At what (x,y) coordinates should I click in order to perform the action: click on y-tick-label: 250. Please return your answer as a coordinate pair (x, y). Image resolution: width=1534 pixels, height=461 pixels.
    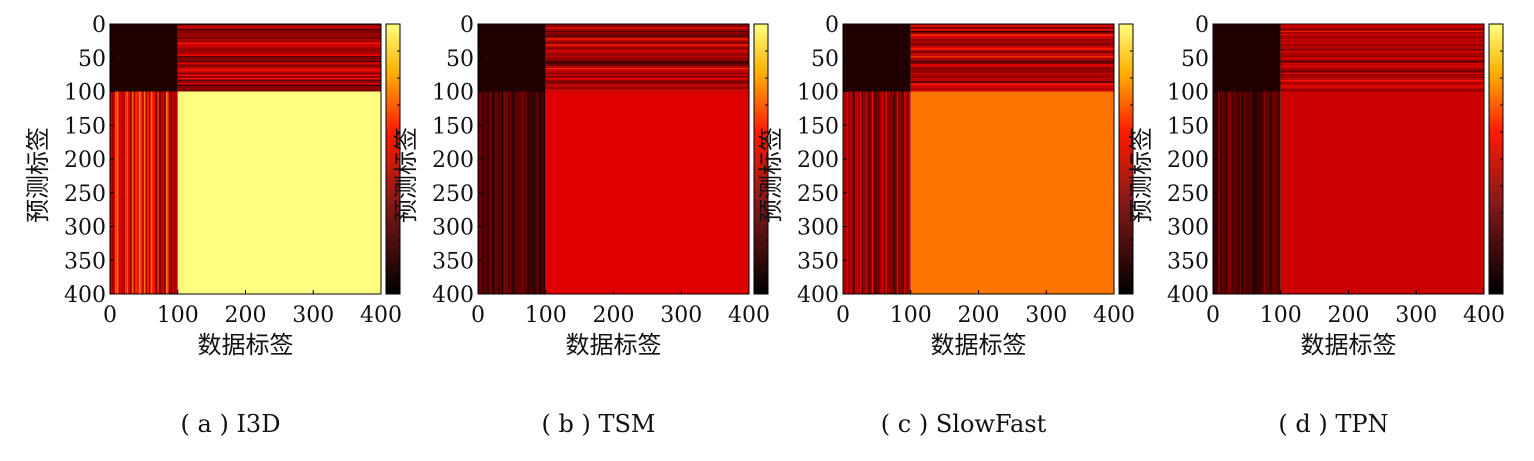
    Looking at the image, I should click on (1188, 194).